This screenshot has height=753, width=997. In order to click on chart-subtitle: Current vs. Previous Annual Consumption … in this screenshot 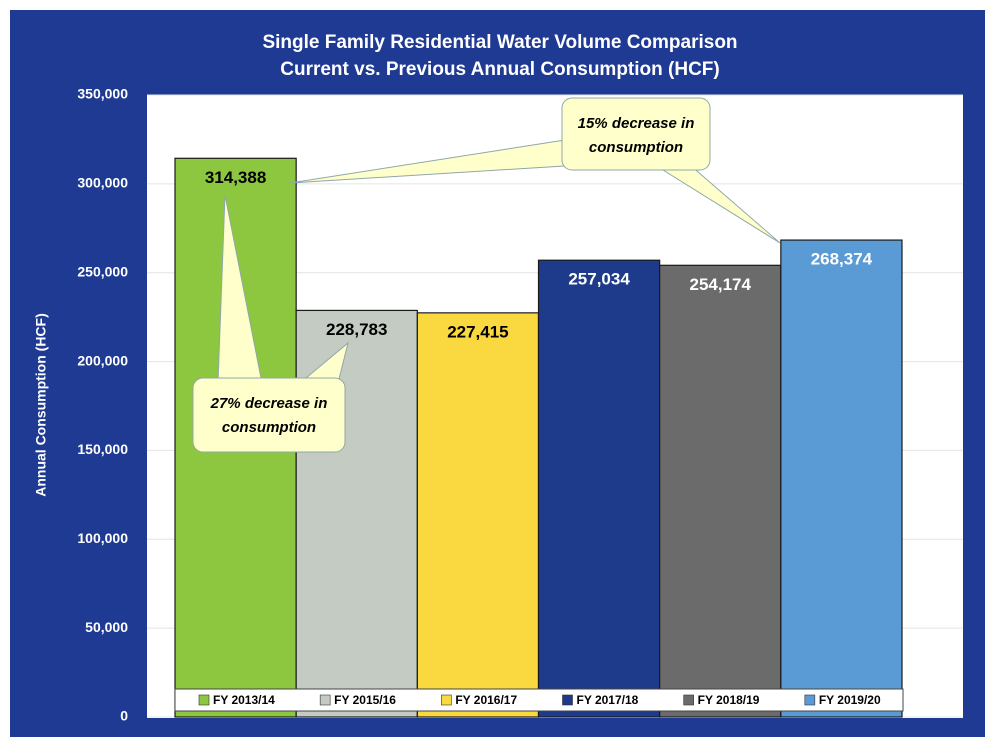, I will do `click(500, 69)`.